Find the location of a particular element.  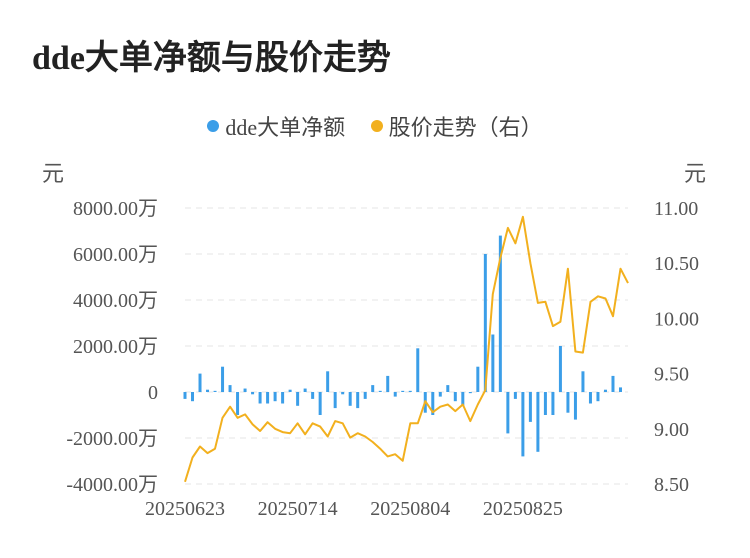

y-right-tick-label: 10.50 is located at coordinates (676, 264).